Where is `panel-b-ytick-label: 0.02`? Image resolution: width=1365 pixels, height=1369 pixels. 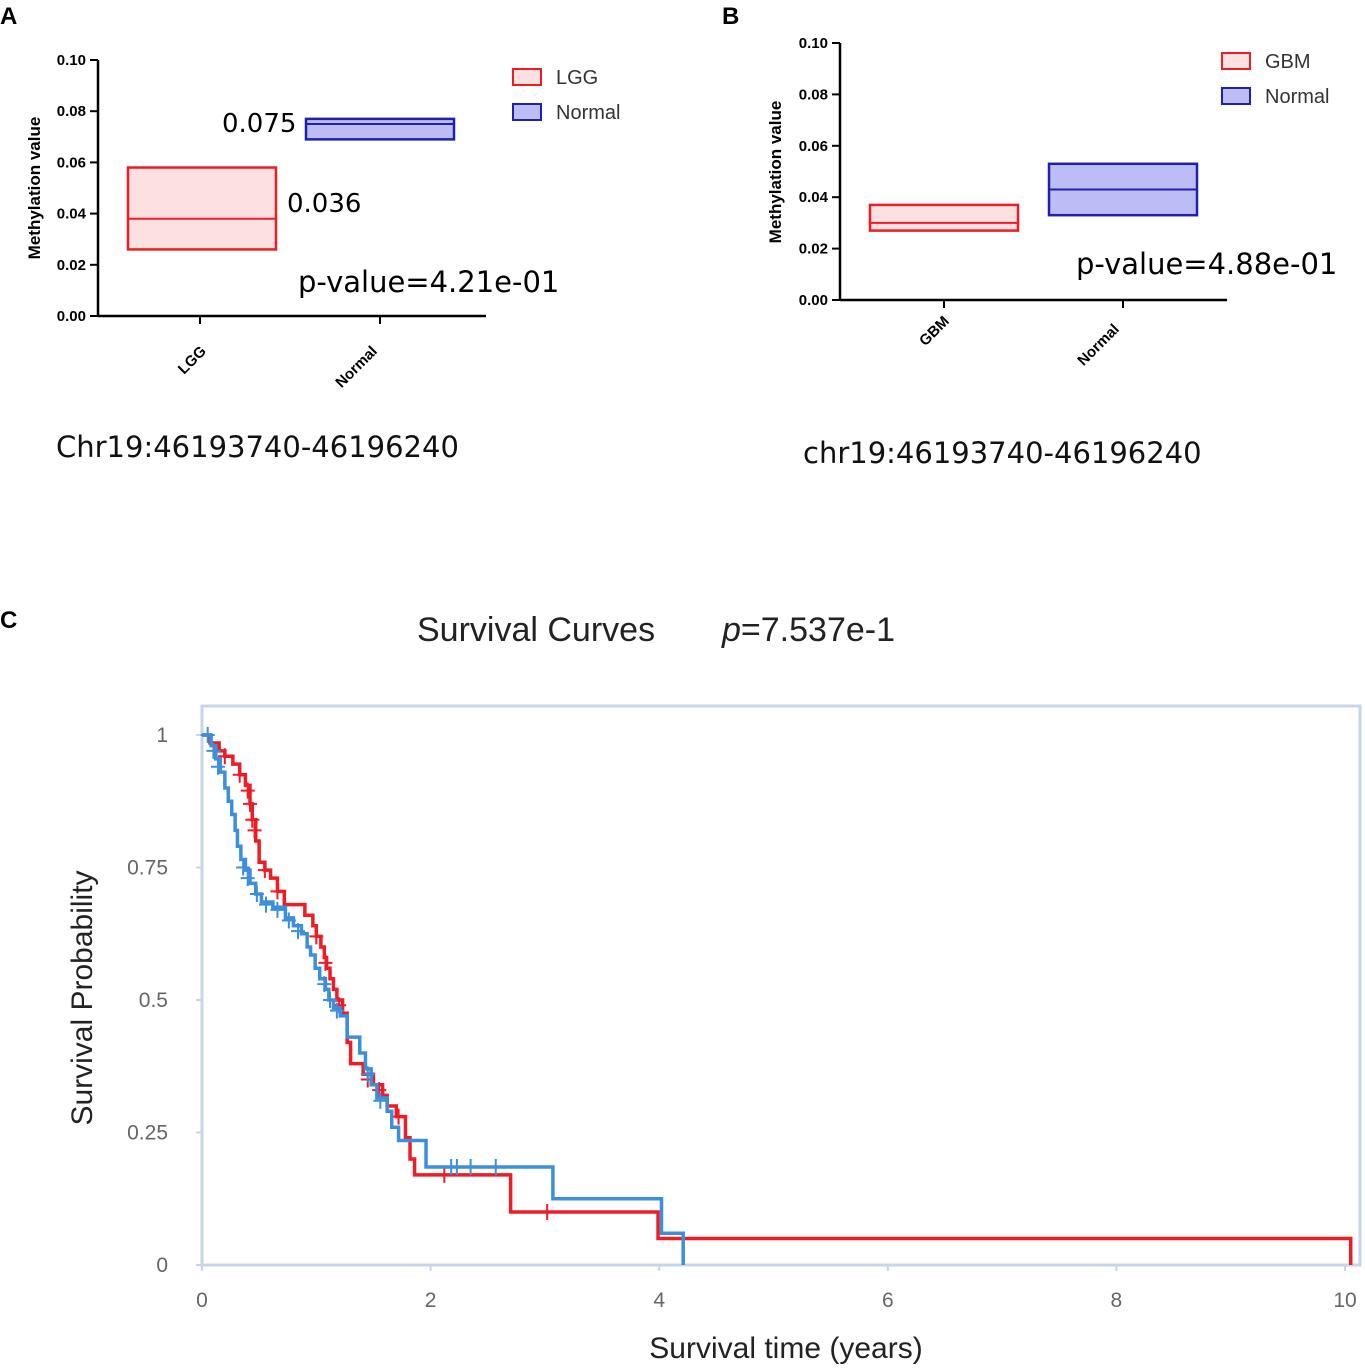 panel-b-ytick-label: 0.02 is located at coordinates (813, 249).